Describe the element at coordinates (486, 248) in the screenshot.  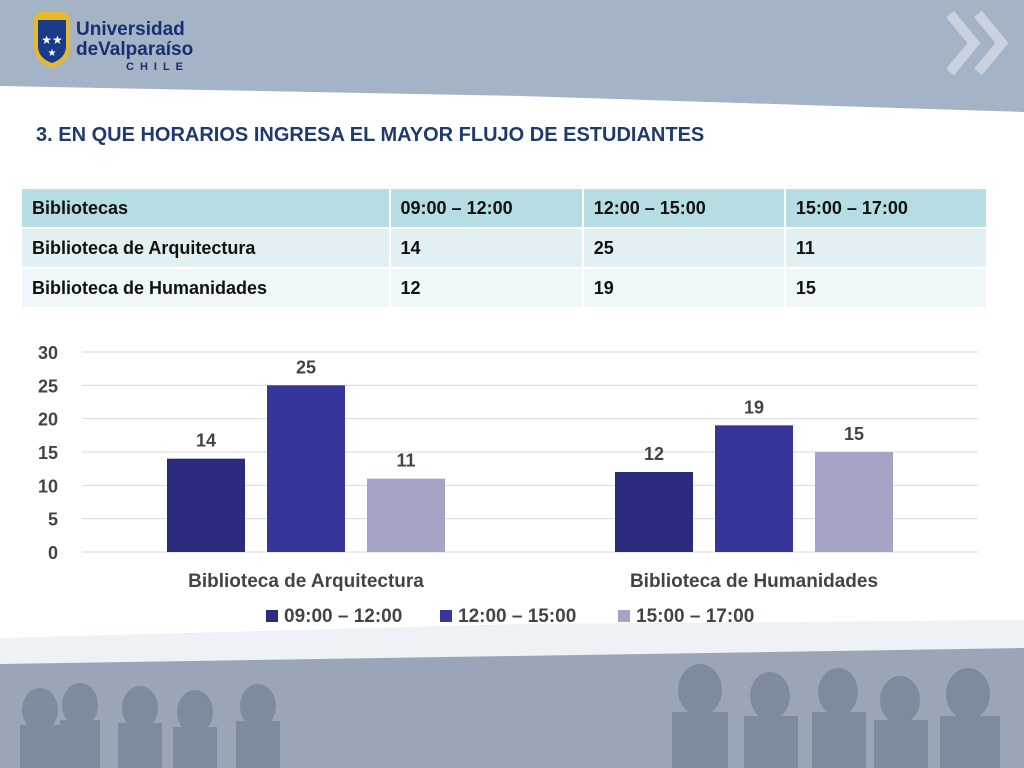
I see `table-cell: 14` at that location.